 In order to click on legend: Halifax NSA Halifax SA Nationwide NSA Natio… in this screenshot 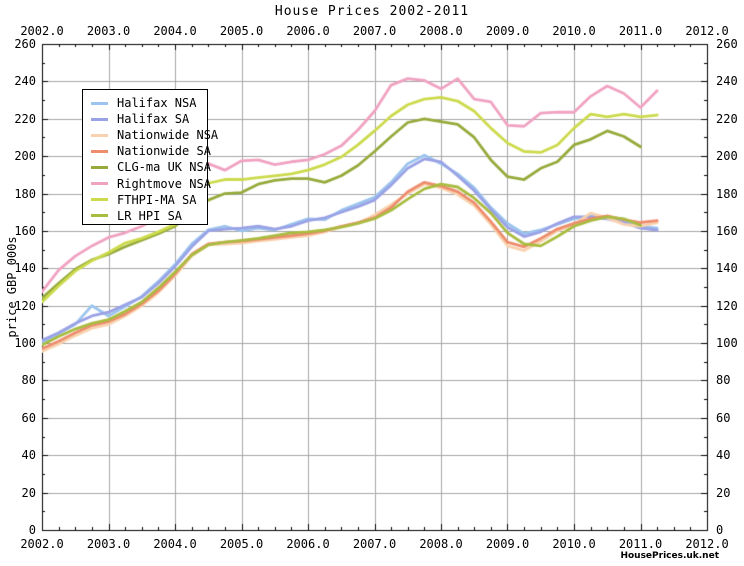, I will do `click(150, 157)`.